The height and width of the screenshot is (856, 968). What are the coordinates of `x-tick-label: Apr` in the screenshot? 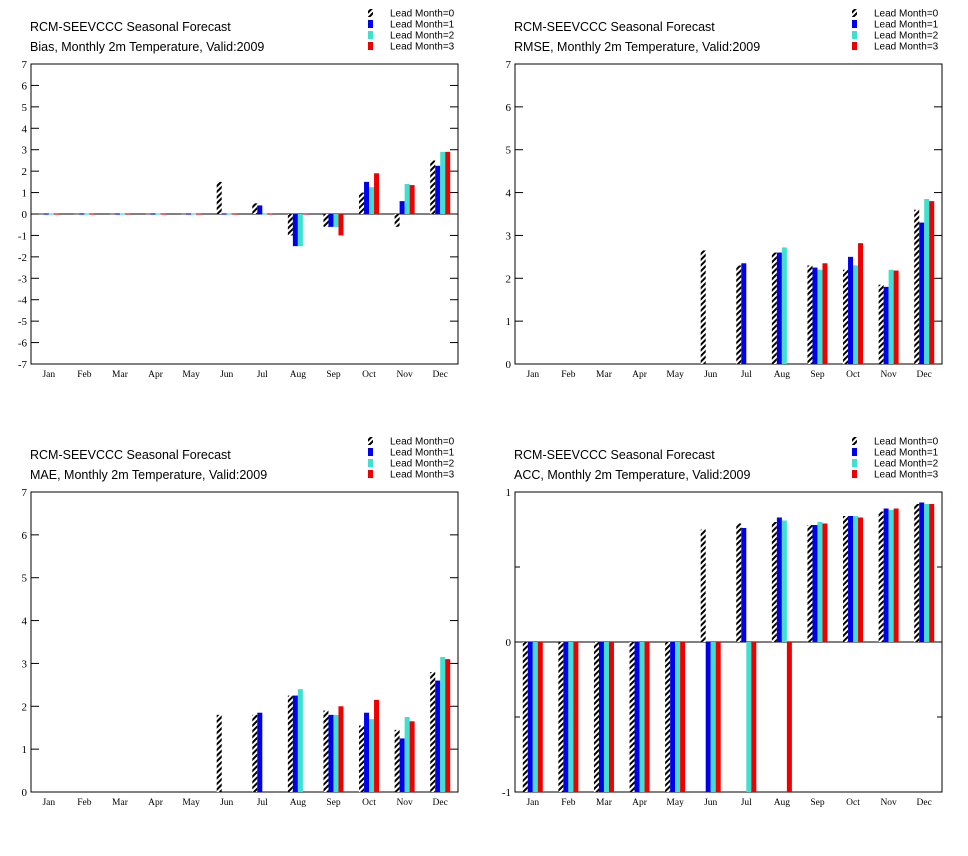 It's located at (156, 375).